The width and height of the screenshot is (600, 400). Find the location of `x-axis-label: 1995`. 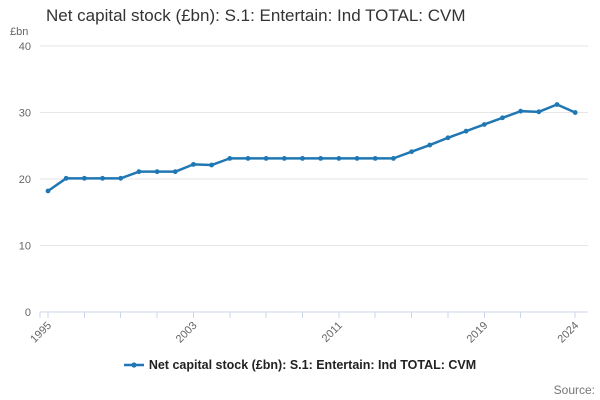

x-axis-label: 1995 is located at coordinates (41, 333).